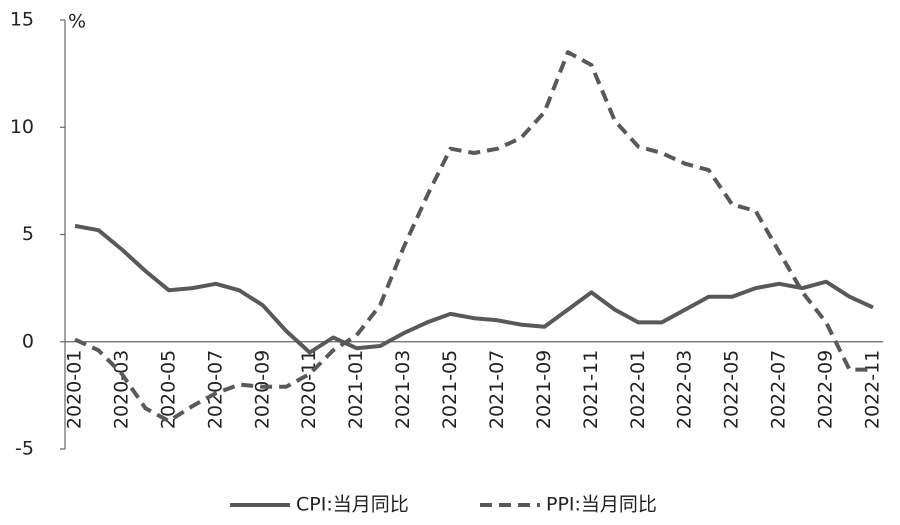 Image resolution: width=900 pixels, height=525 pixels. Describe the element at coordinates (403, 389) in the screenshot. I see `x-tick-label: 2021-03` at that location.